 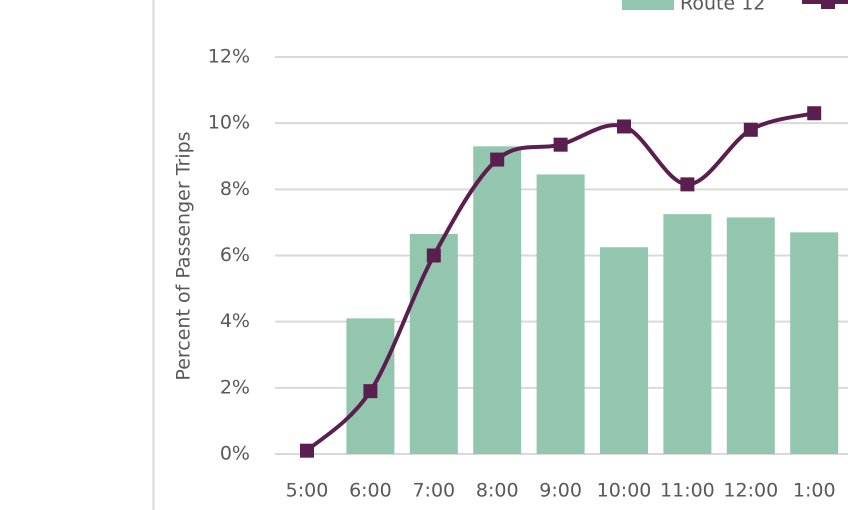 I want to click on y-tick-label: 2%, so click(x=235, y=387).